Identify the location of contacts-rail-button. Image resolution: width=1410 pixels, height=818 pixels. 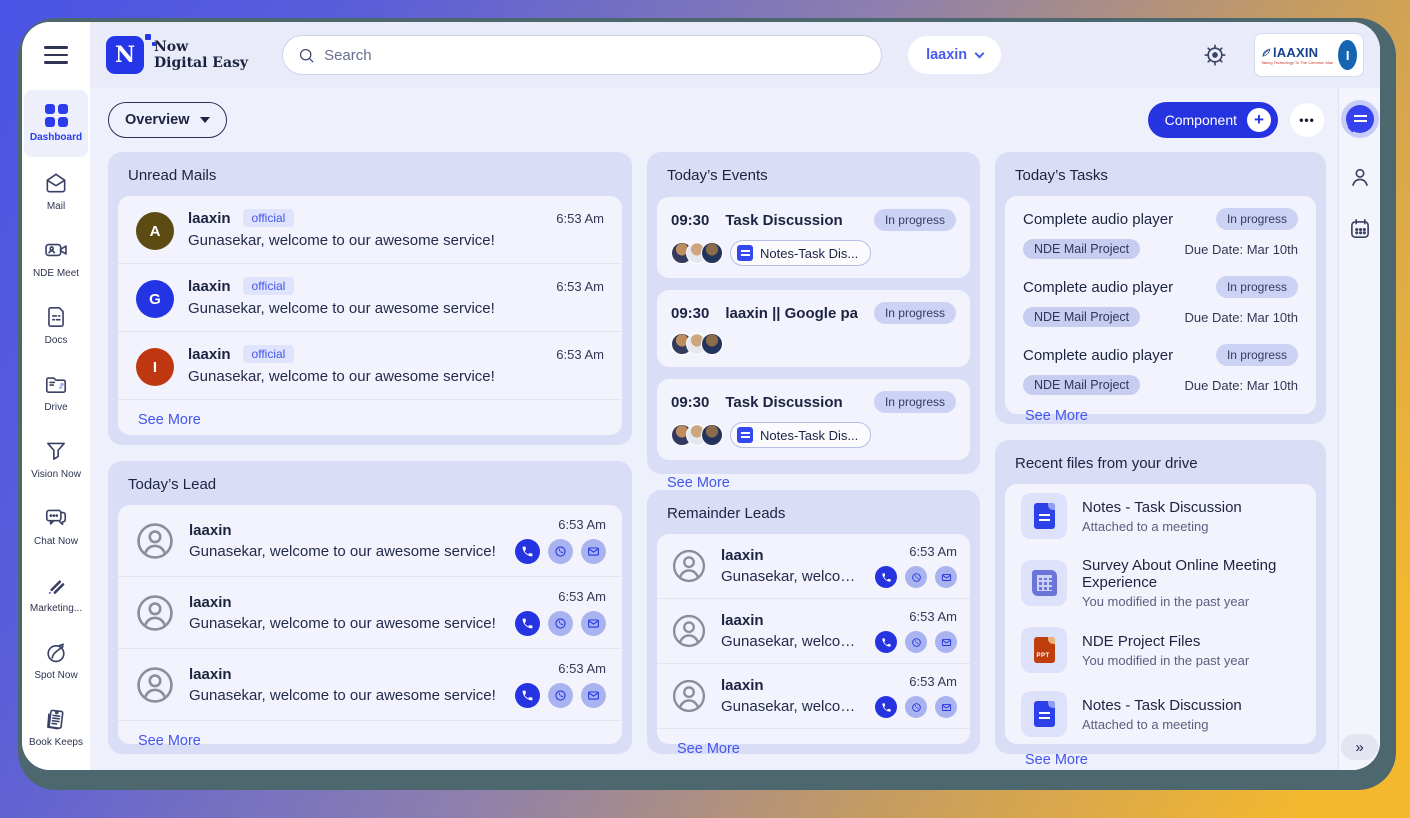
(1360, 177).